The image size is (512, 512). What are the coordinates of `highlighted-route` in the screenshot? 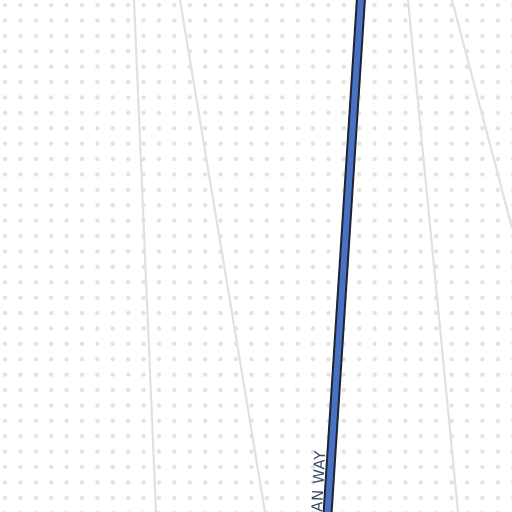 It's located at (344, 256).